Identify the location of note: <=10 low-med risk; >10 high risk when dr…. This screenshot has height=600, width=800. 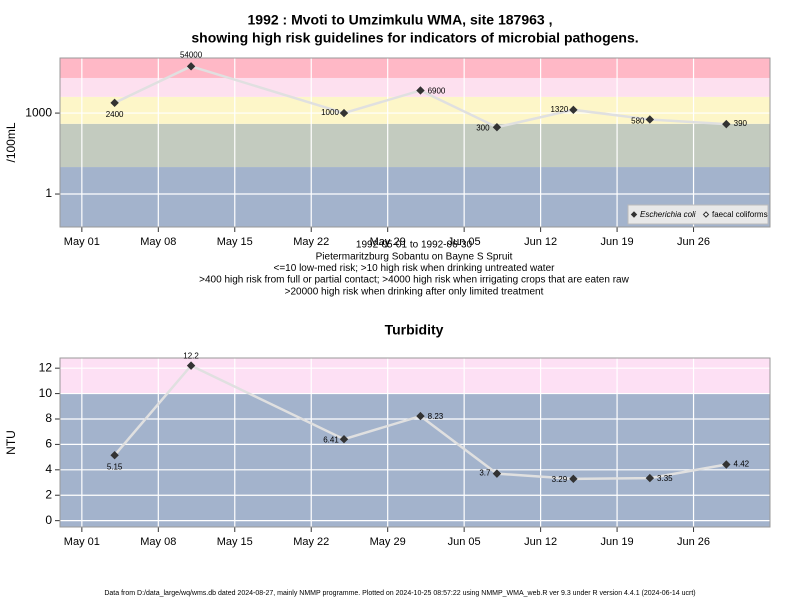
(415, 268).